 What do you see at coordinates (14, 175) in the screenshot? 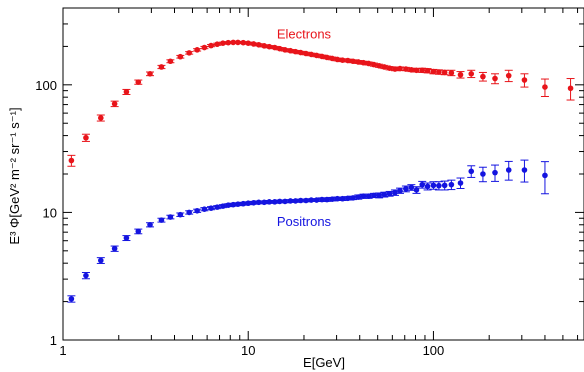
I see `y-axis-title: E³ Φ[GeV² m⁻² sr⁻¹ s⁻¹]` at bounding box center [14, 175].